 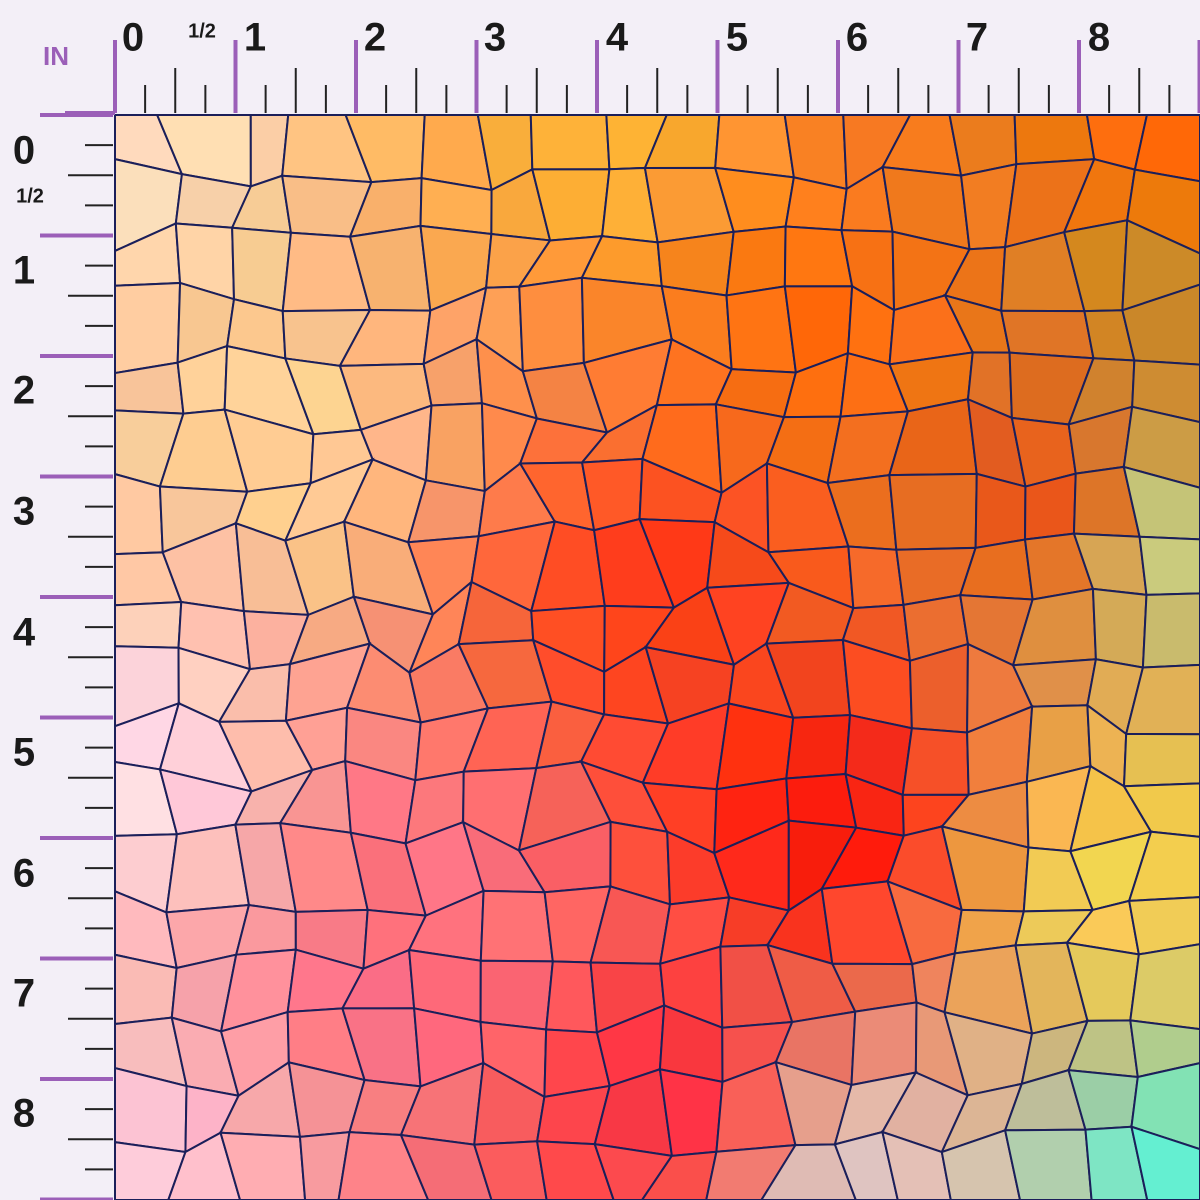 What do you see at coordinates (857, 38) in the screenshot?
I see `top-ruler-label: 6` at bounding box center [857, 38].